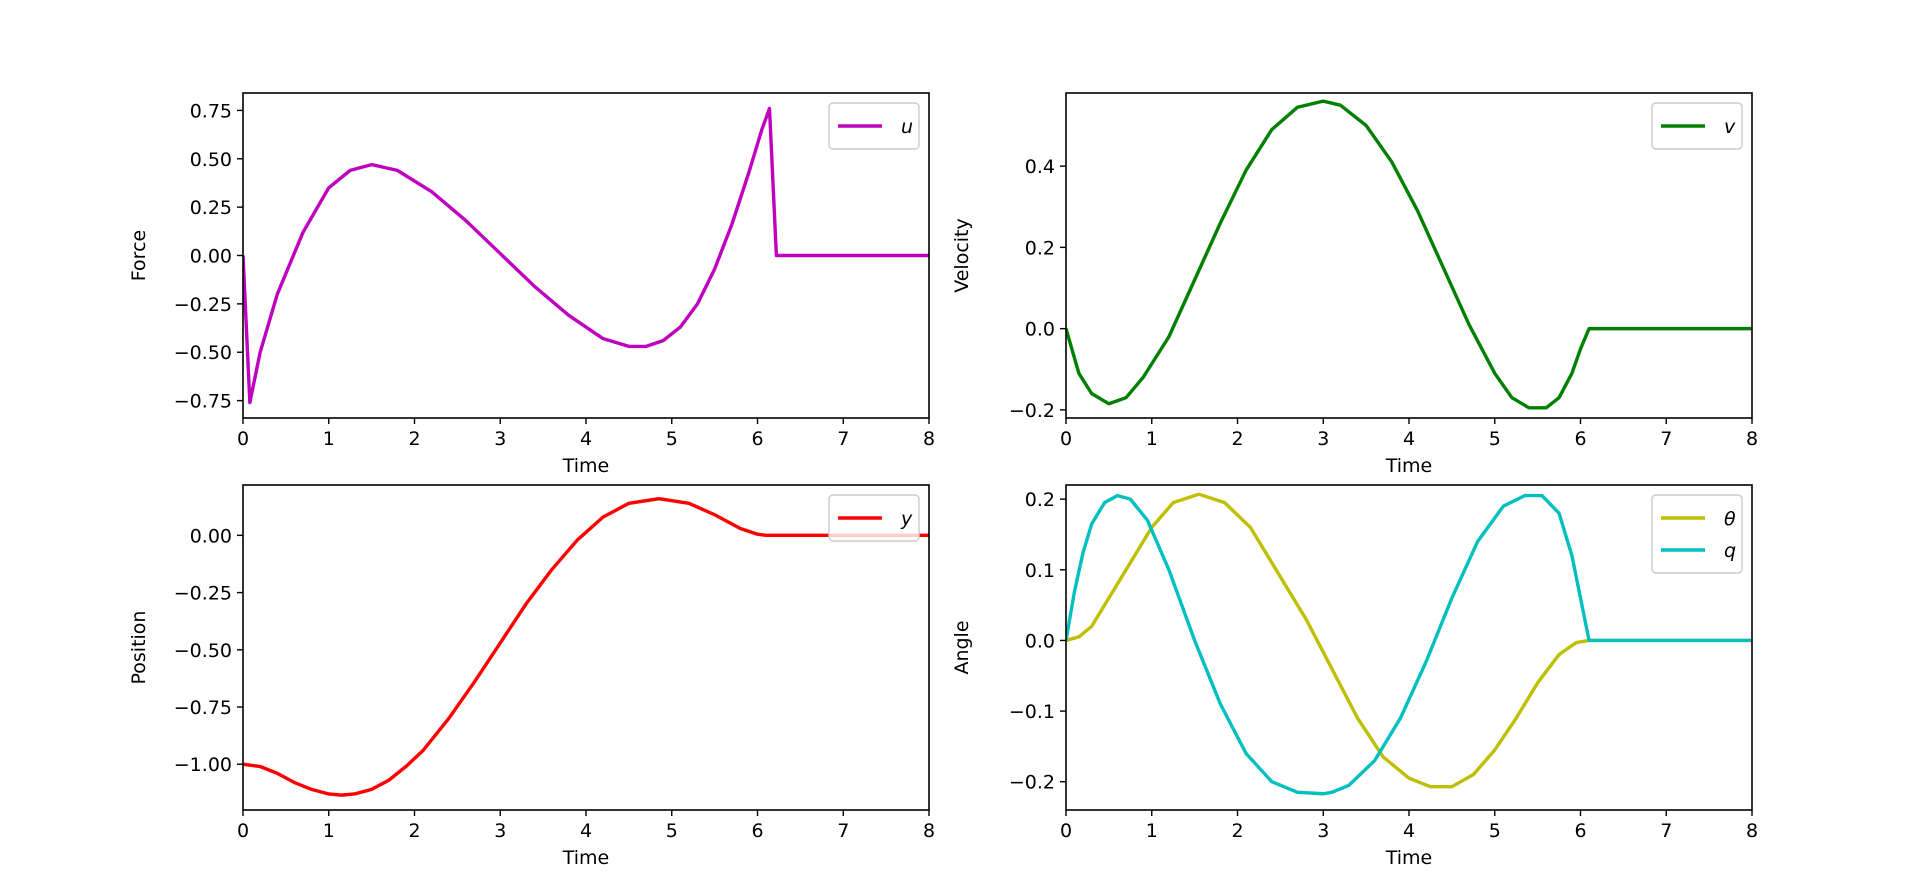 This screenshot has height=882, width=1920. I want to click on y-axis-label: Force, so click(139, 255).